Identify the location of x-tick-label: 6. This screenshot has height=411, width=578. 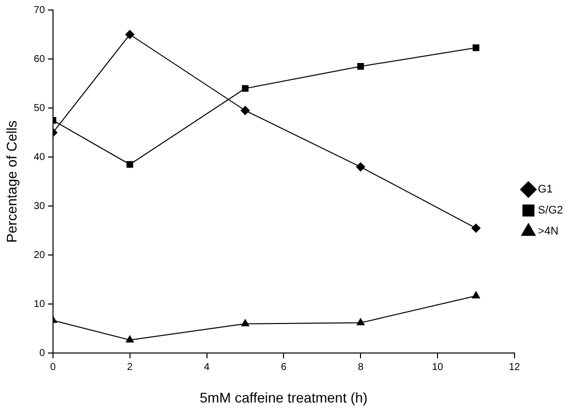
(283, 367).